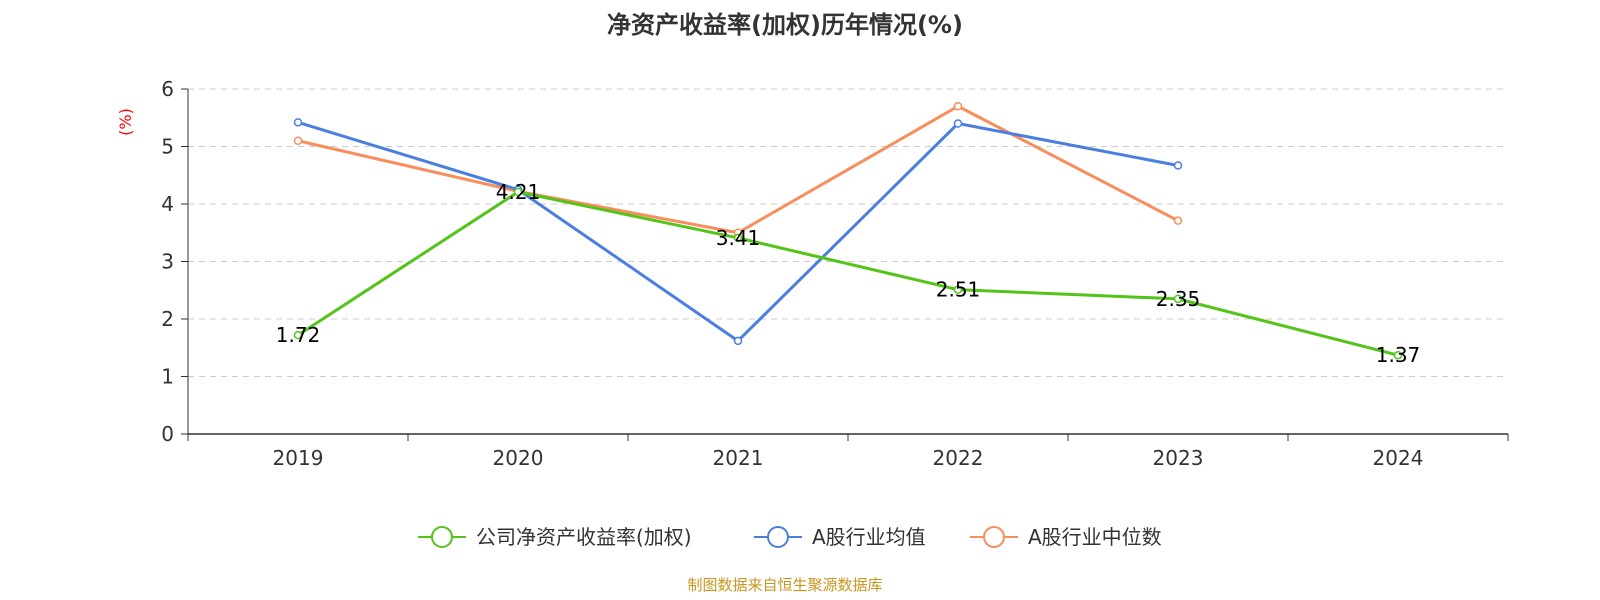  What do you see at coordinates (298, 458) in the screenshot?
I see `x-tick-label: 2019` at bounding box center [298, 458].